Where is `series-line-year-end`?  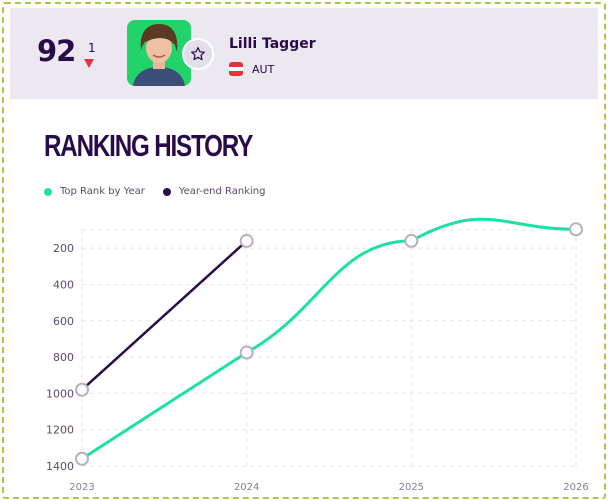
series-line-year-end is located at coordinates (164, 315).